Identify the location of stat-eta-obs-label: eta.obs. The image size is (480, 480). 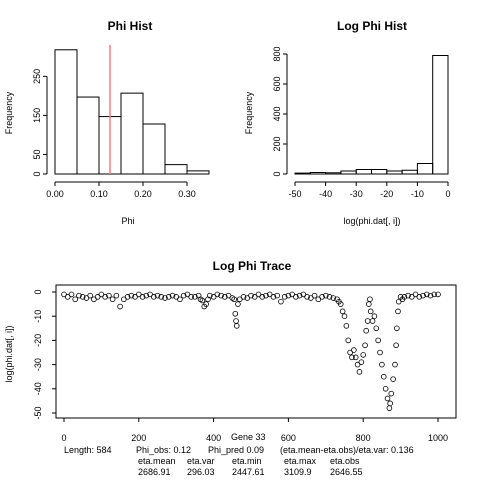
(345, 461).